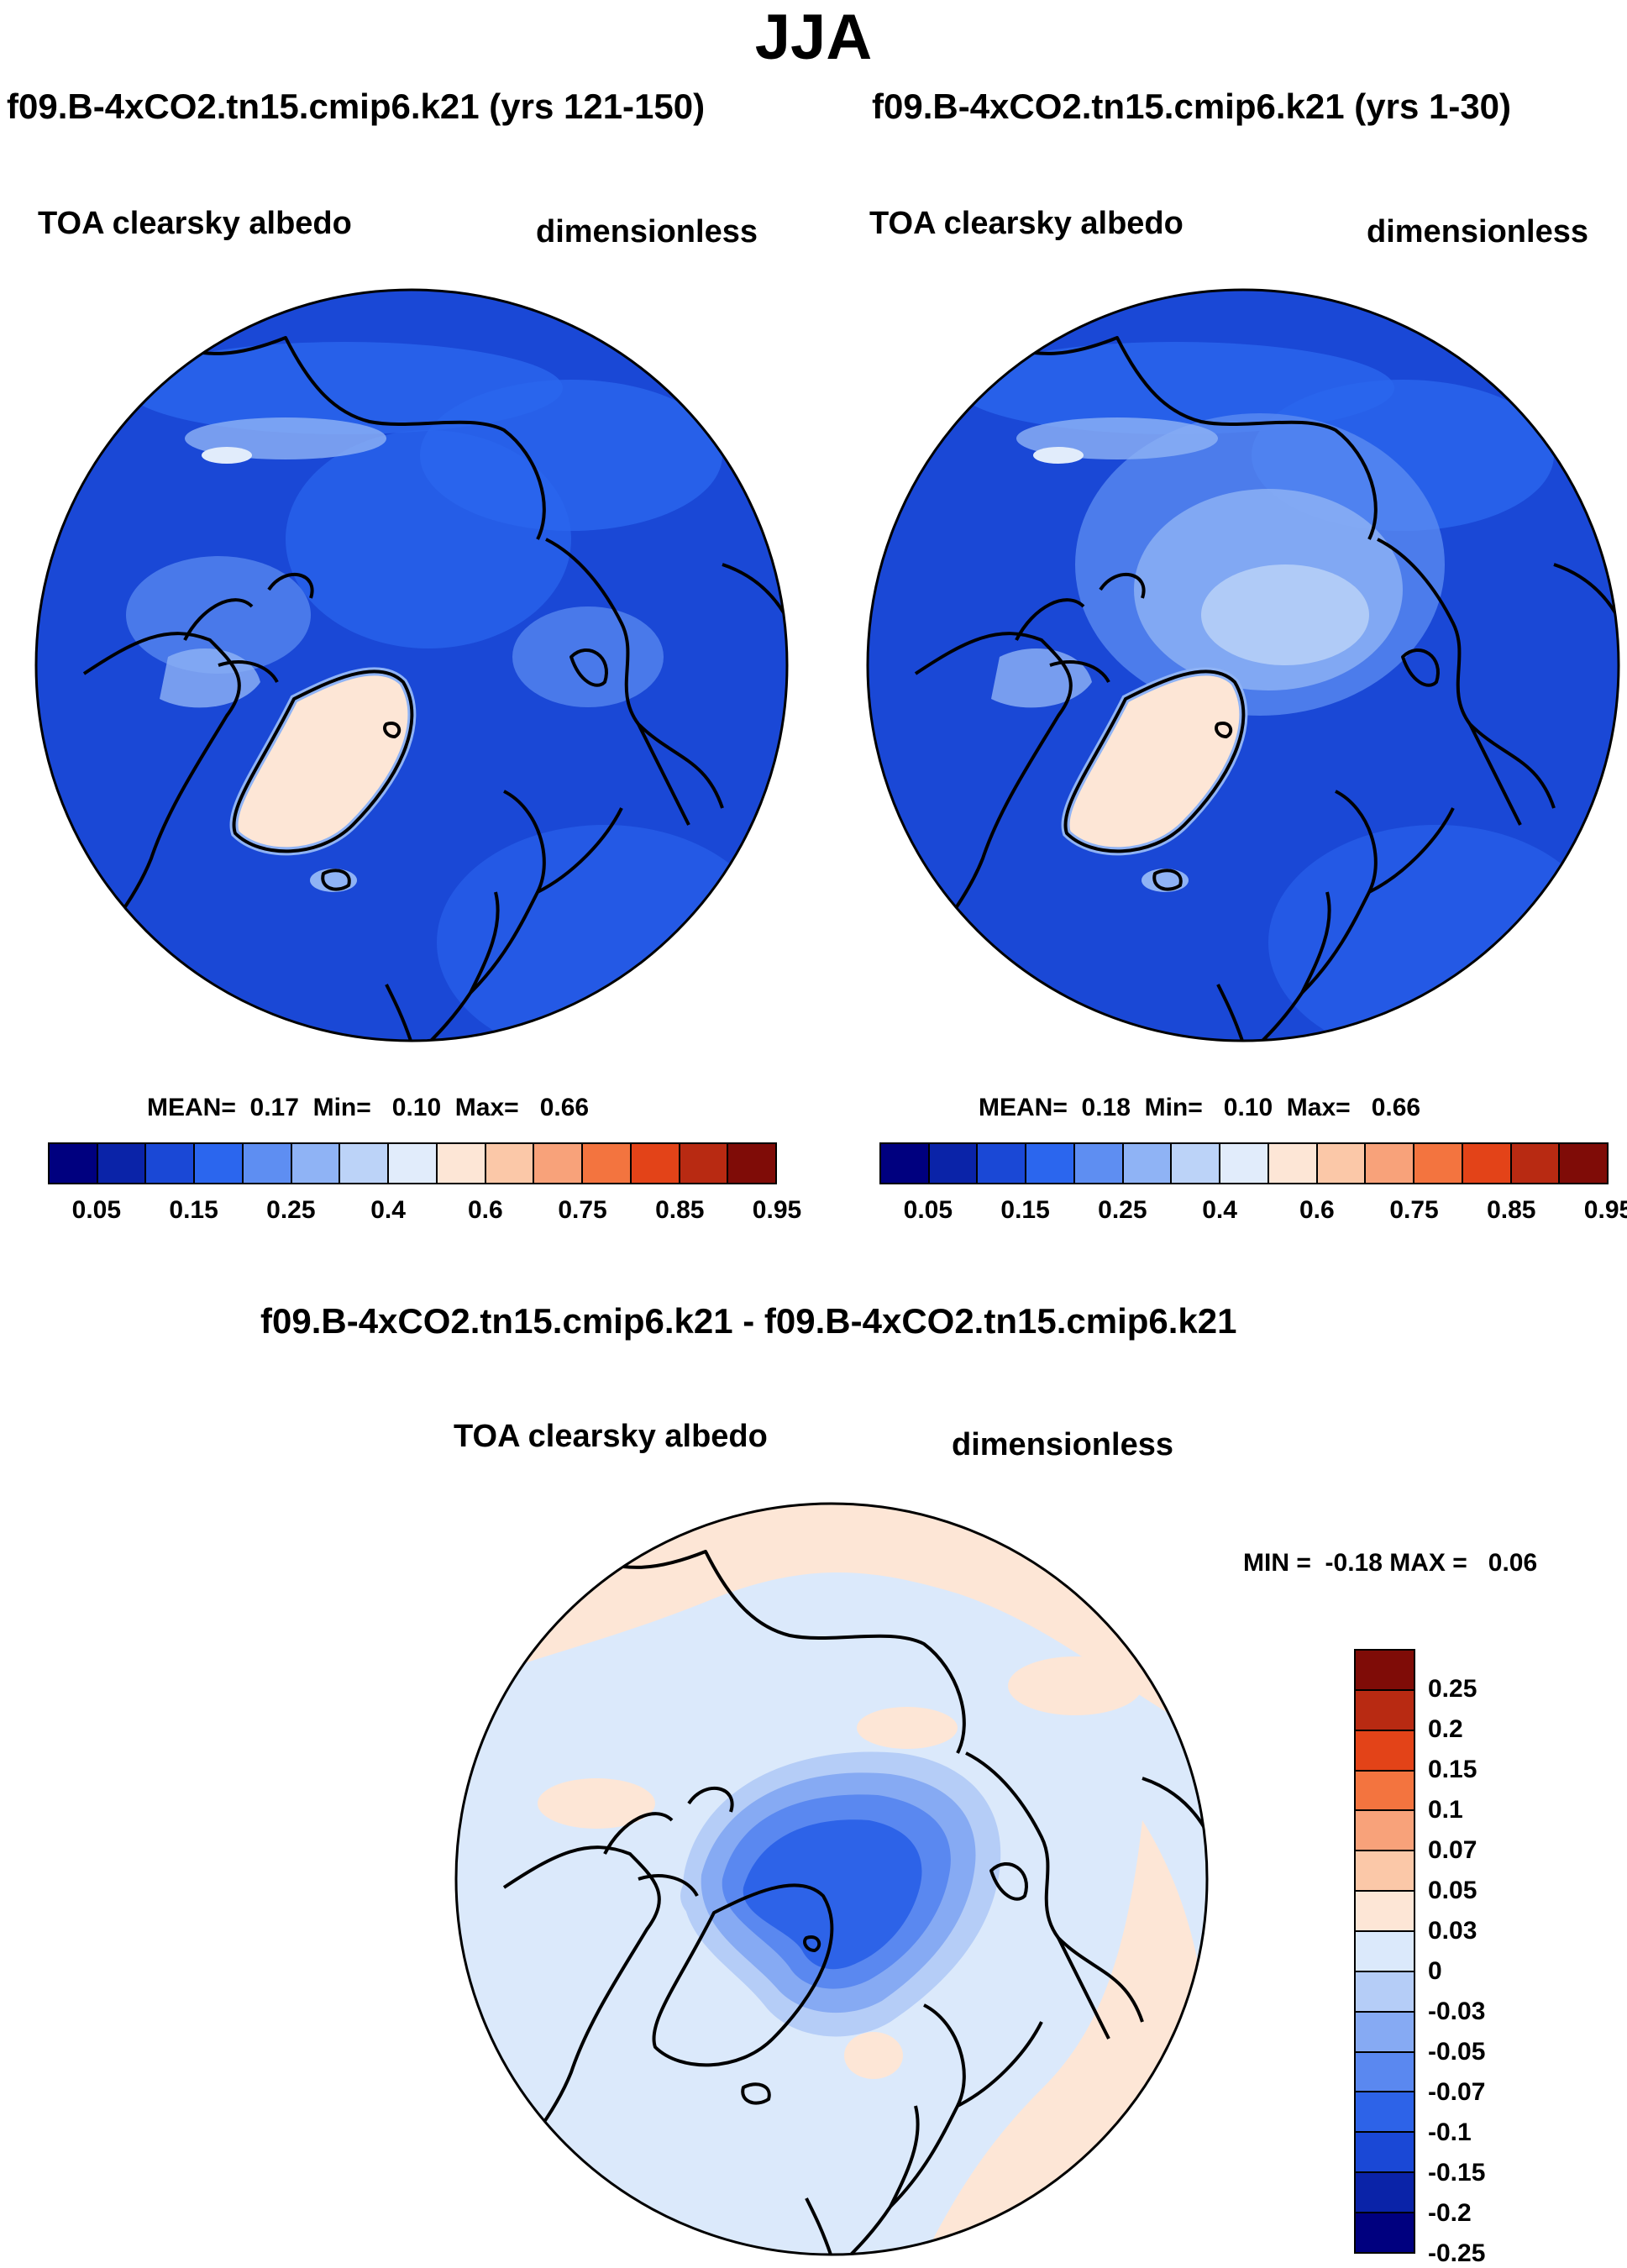  I want to click on season-title: JJA, so click(813, 37).